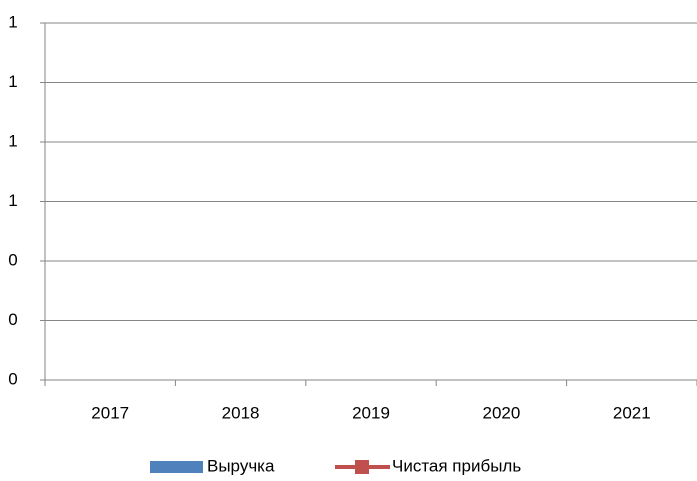 The height and width of the screenshot is (481, 697). I want to click on x-tick-label: 2021, so click(632, 412).